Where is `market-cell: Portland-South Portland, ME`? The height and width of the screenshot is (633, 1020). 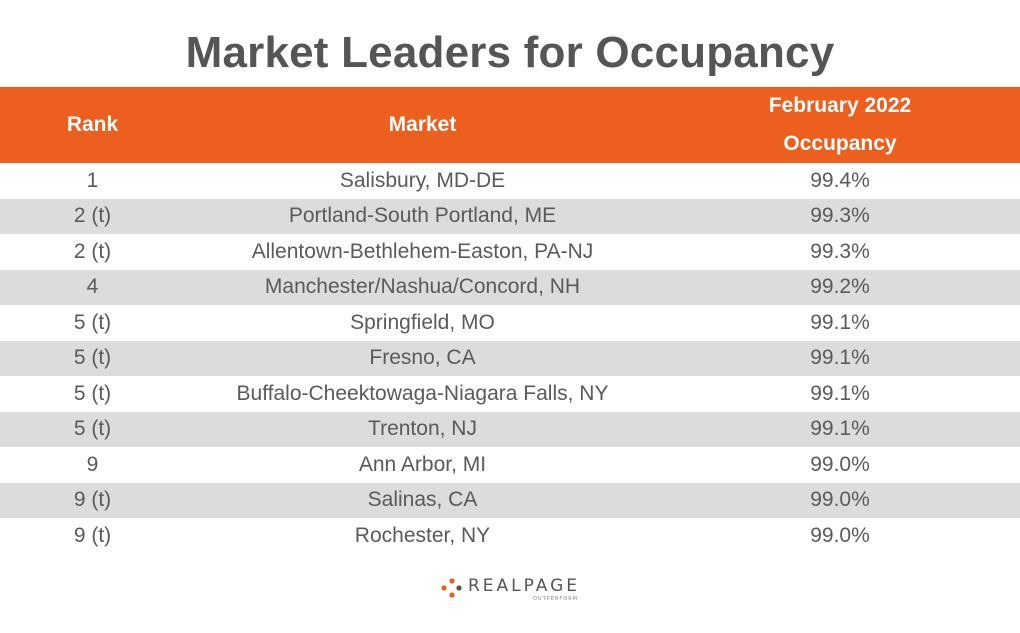
market-cell: Portland-South Portland, ME is located at coordinates (422, 216).